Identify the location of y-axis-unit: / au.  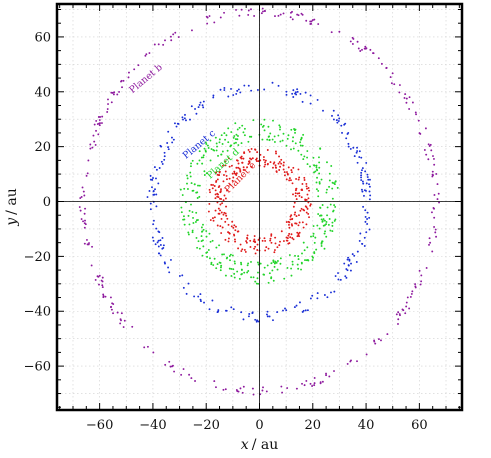
(12, 201).